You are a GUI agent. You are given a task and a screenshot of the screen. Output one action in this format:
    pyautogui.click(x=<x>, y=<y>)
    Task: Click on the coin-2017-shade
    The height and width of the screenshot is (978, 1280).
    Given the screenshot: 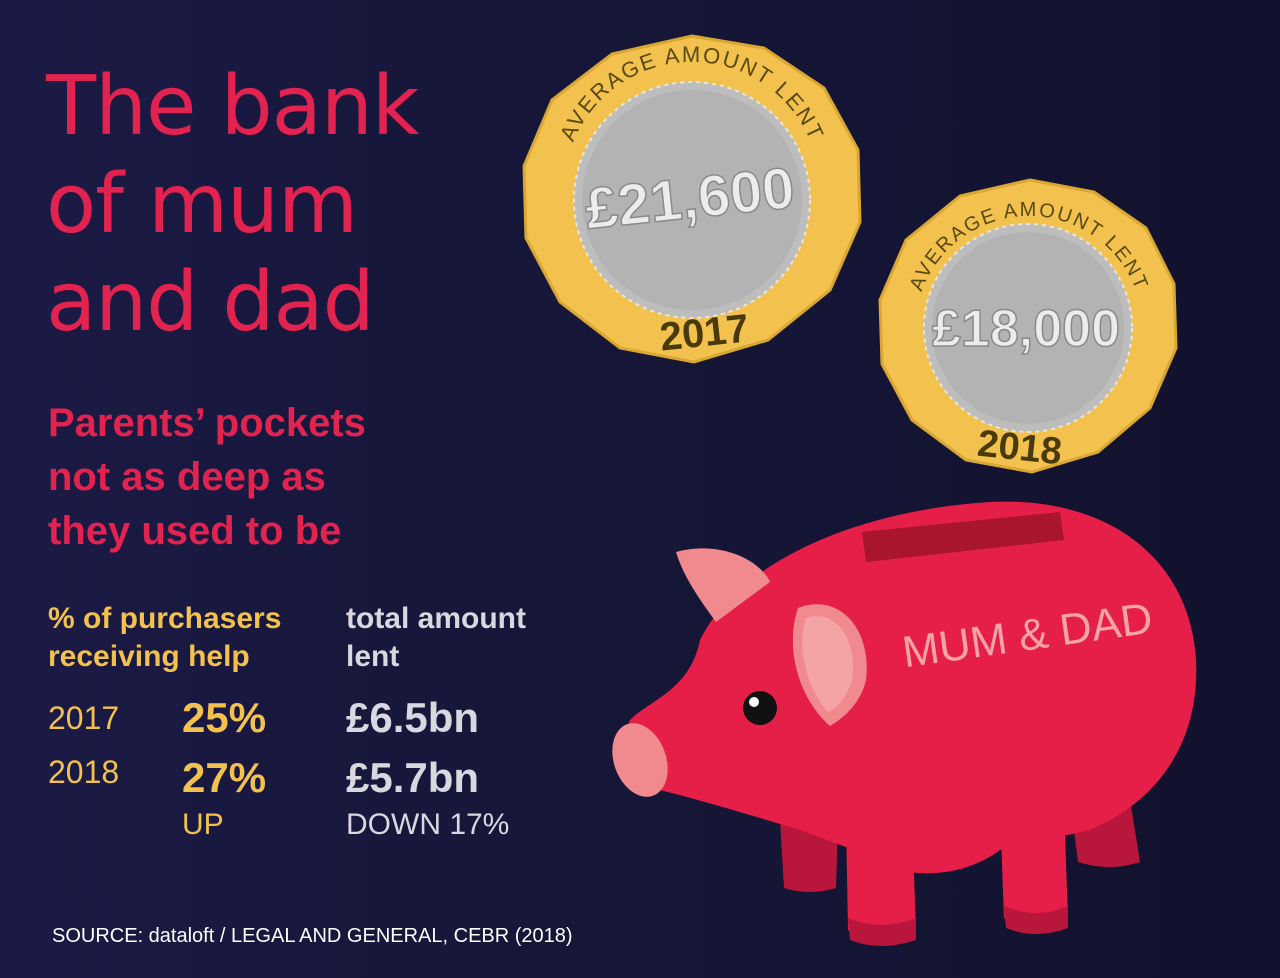 What is the action you would take?
    pyautogui.click(x=692, y=200)
    